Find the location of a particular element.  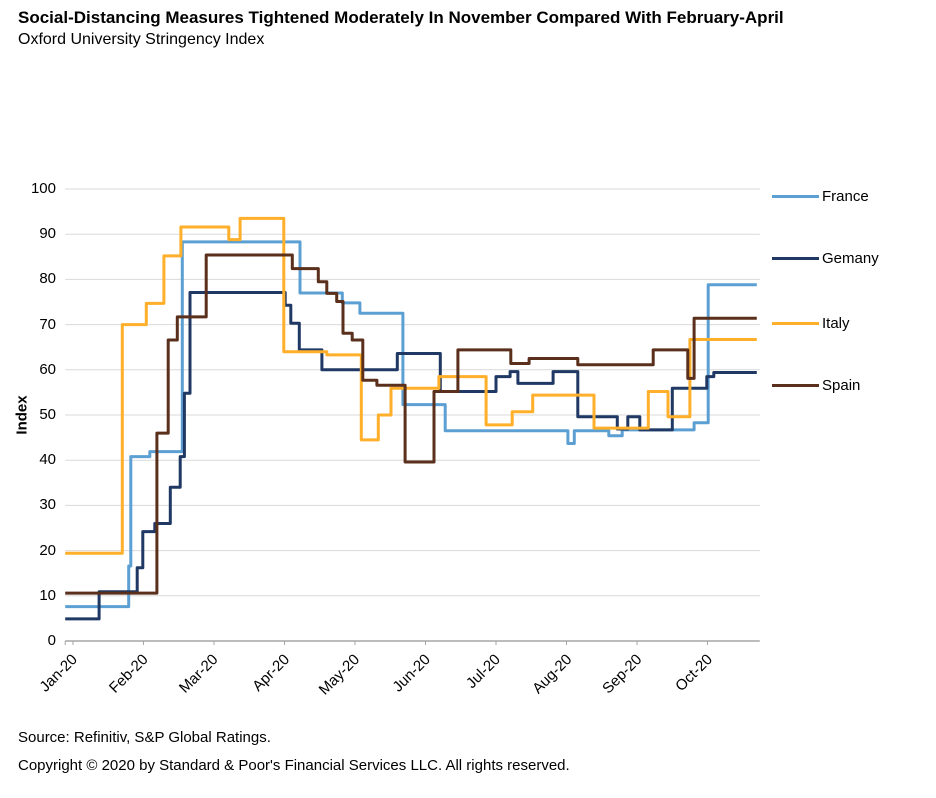

page-subtitle: Oxford University Stringency Index is located at coordinates (141, 39).